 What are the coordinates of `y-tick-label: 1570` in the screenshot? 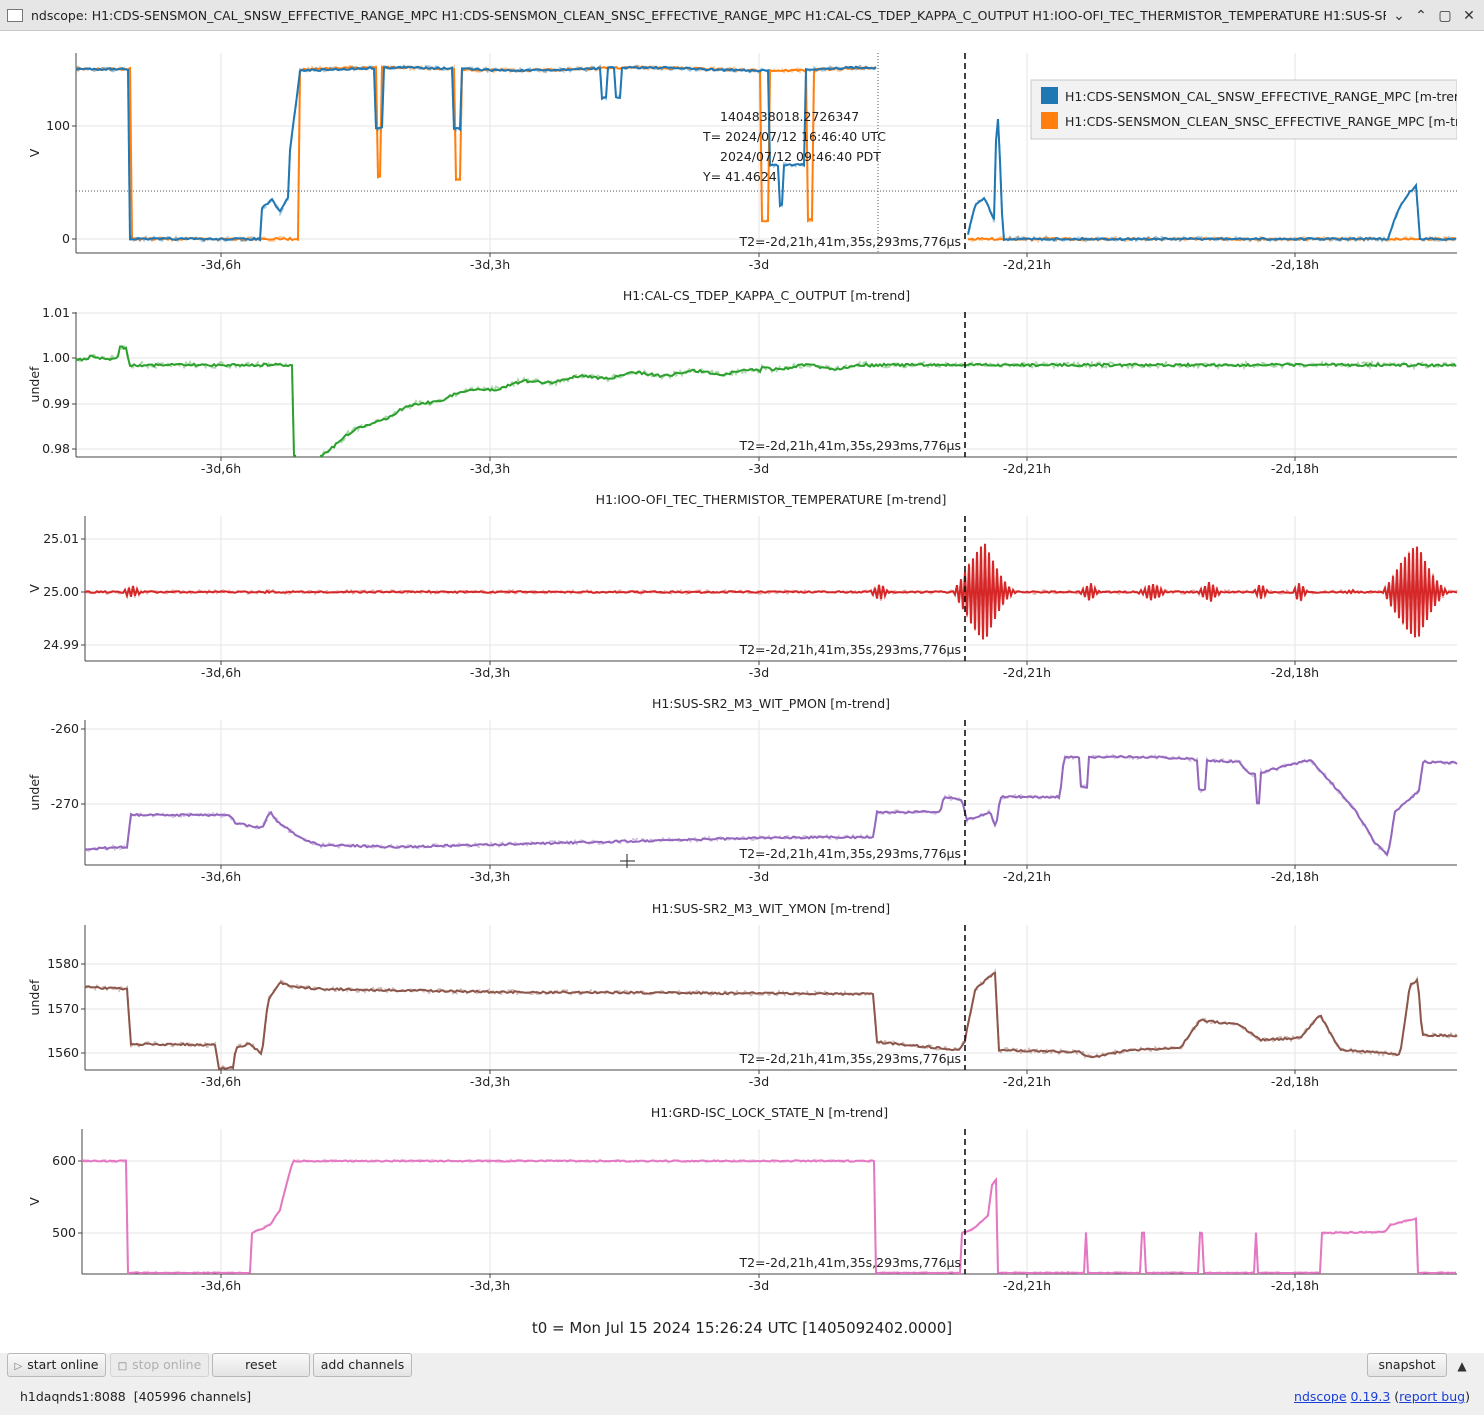 It's located at (63, 1008).